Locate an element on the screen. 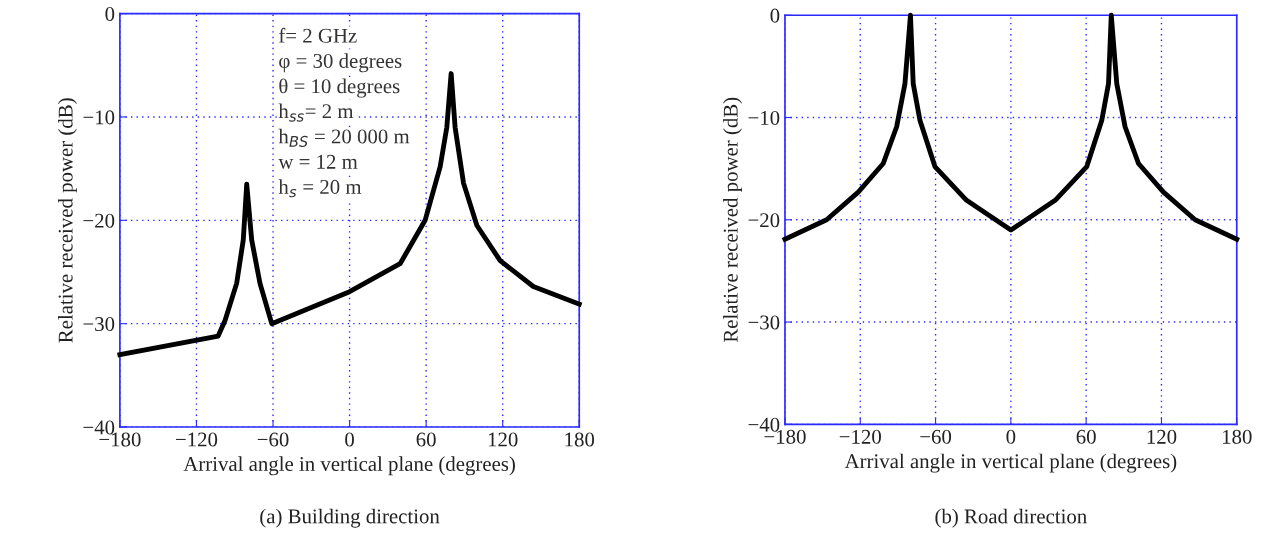 The image size is (1262, 544). annotation: φ = 30 degrees is located at coordinates (340, 63).